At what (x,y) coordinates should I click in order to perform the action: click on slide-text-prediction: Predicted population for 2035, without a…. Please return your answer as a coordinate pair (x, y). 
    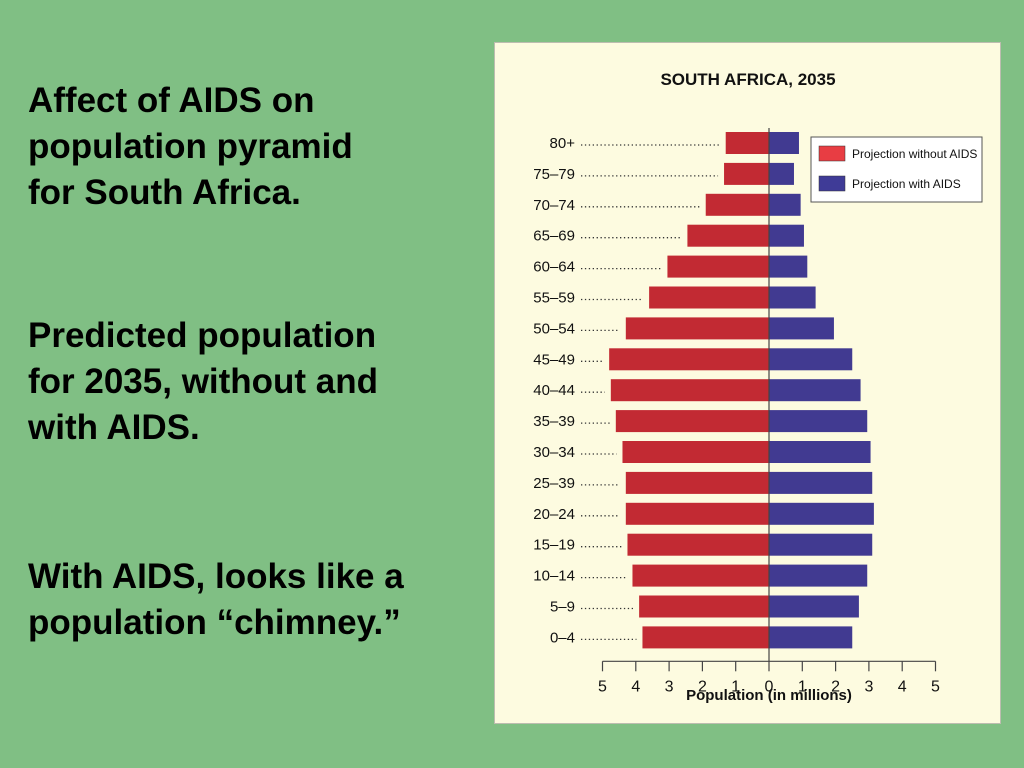
    Looking at the image, I should click on (203, 382).